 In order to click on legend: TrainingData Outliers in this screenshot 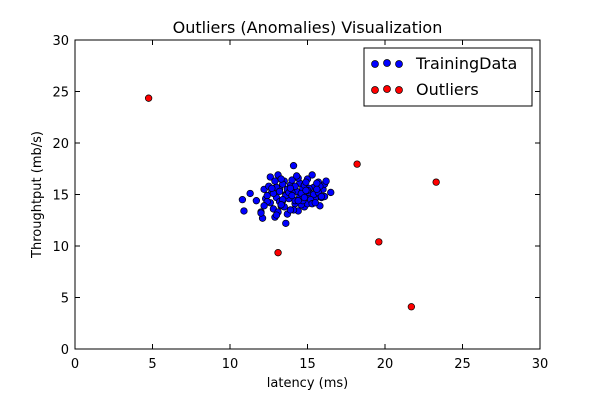, I will do `click(448, 77)`.